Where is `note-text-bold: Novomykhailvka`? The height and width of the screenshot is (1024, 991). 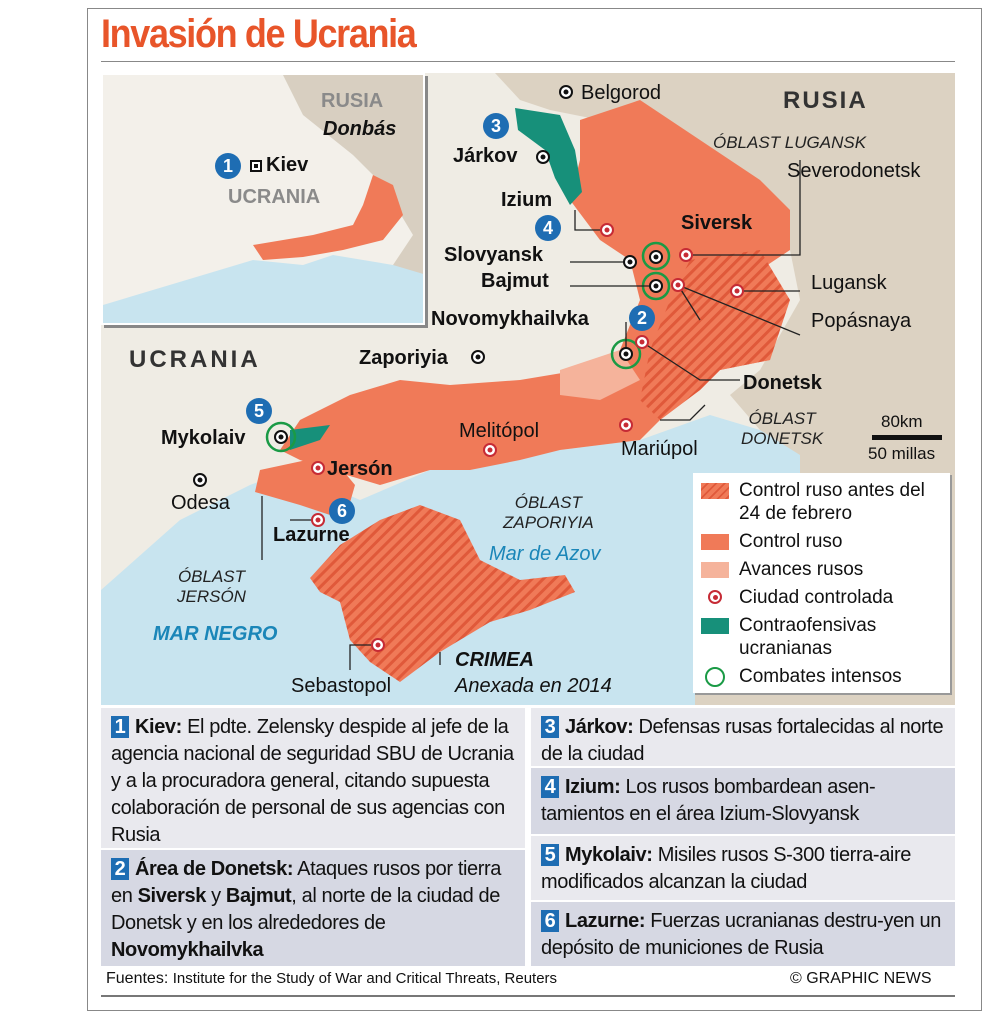
note-text-bold: Novomykhailvka is located at coordinates (187, 950).